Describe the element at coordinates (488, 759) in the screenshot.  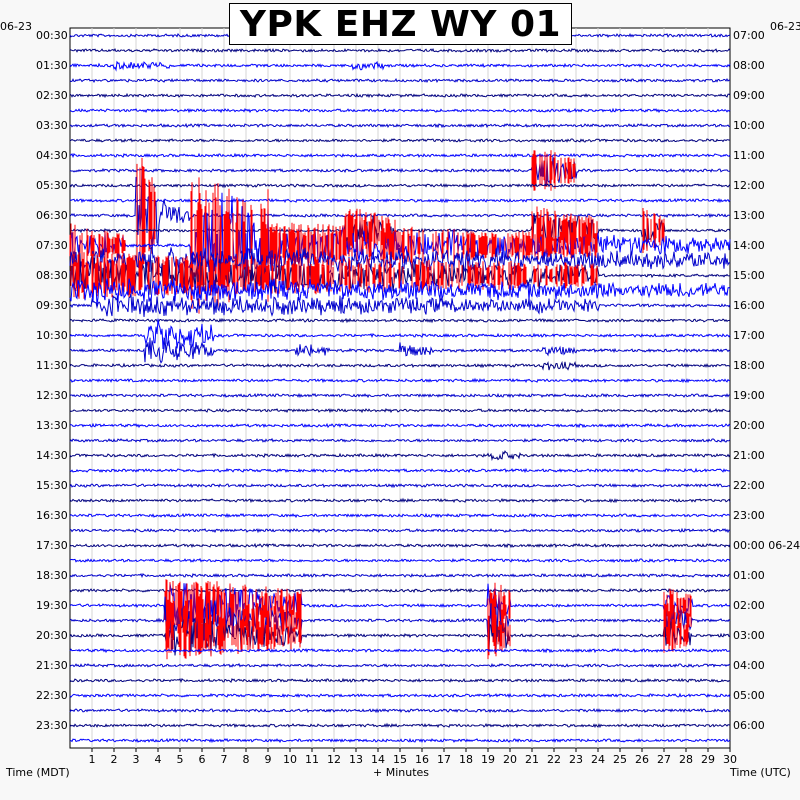
I see `x-tick-label: 19` at that location.